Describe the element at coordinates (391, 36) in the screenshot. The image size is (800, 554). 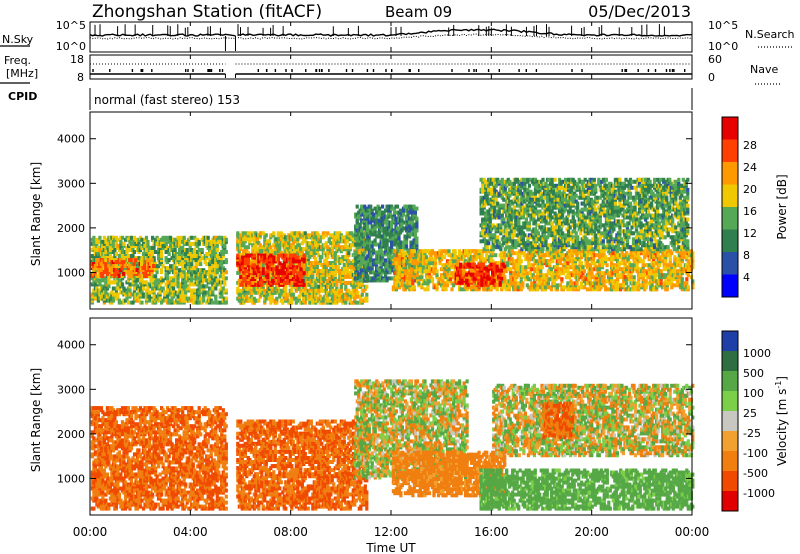
I see `nsearch-line` at that location.